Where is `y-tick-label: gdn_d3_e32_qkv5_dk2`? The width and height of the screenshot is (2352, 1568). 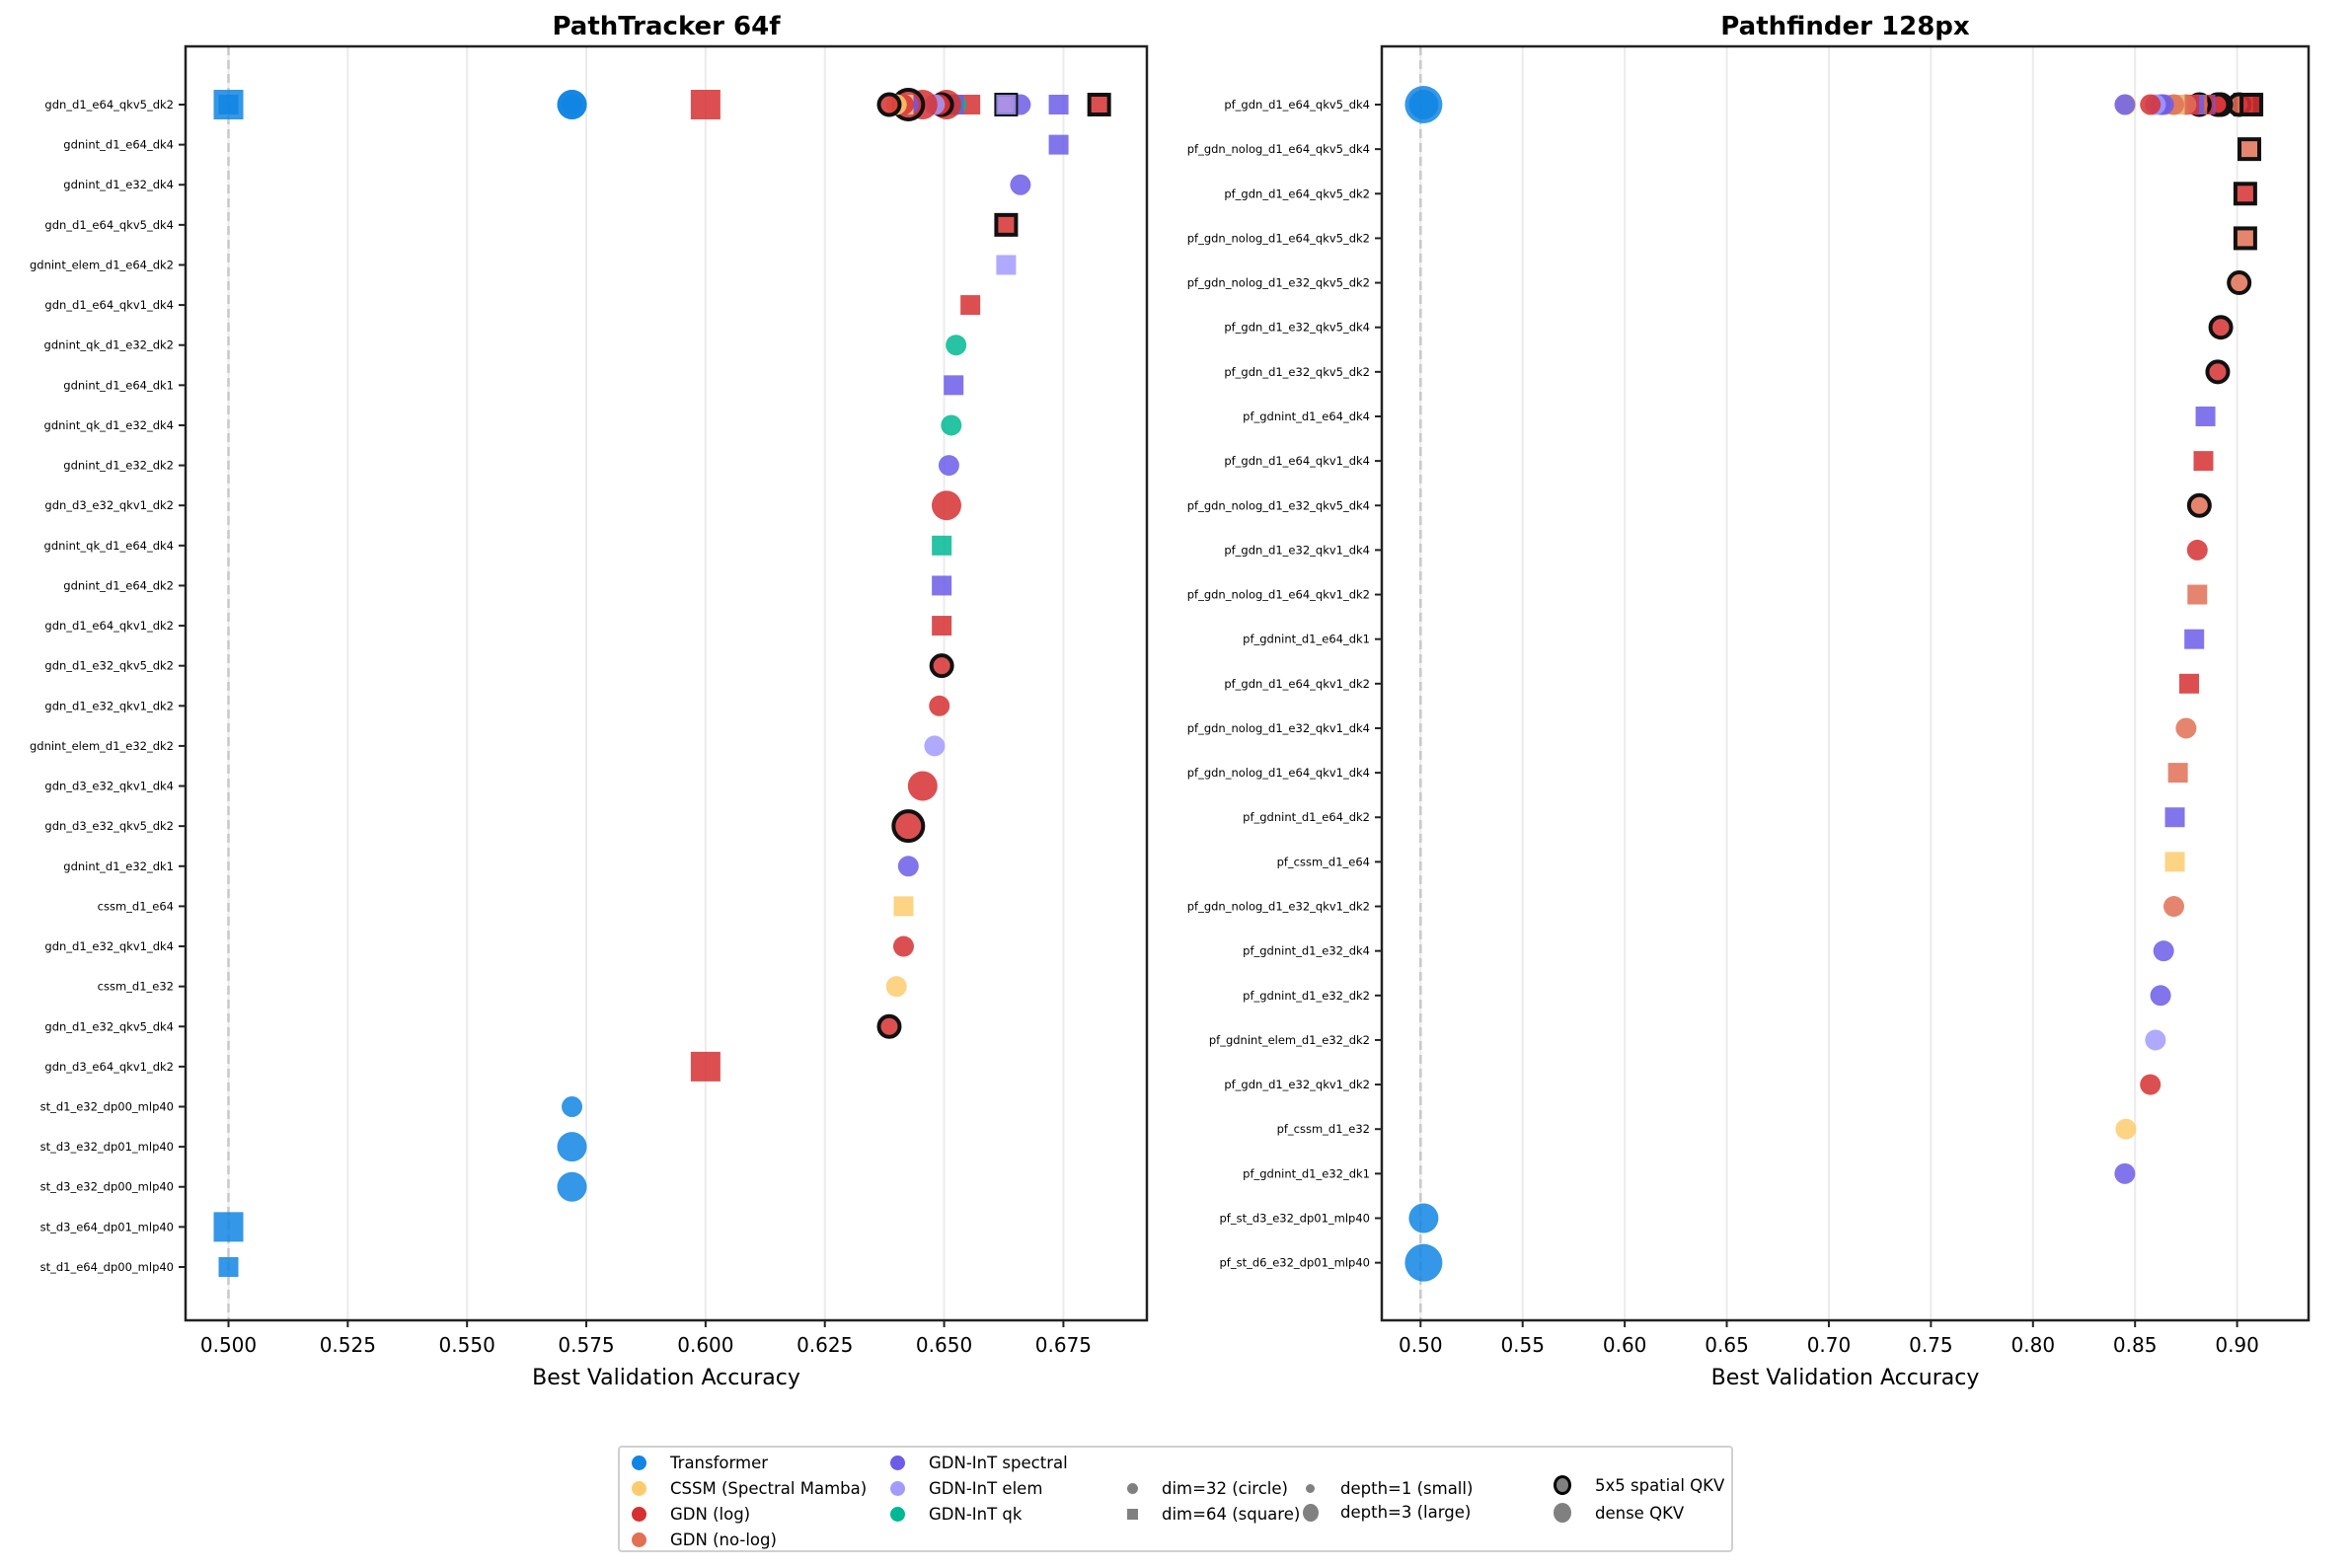 y-tick-label: gdn_d3_e32_qkv5_dk2 is located at coordinates (109, 826).